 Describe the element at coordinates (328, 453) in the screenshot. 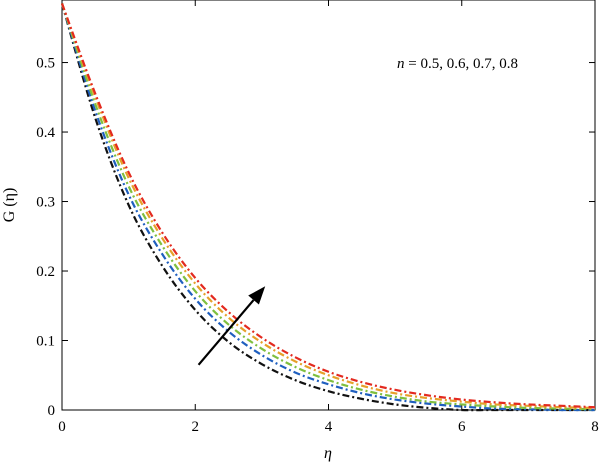

I see `x-axis-label: η` at that location.